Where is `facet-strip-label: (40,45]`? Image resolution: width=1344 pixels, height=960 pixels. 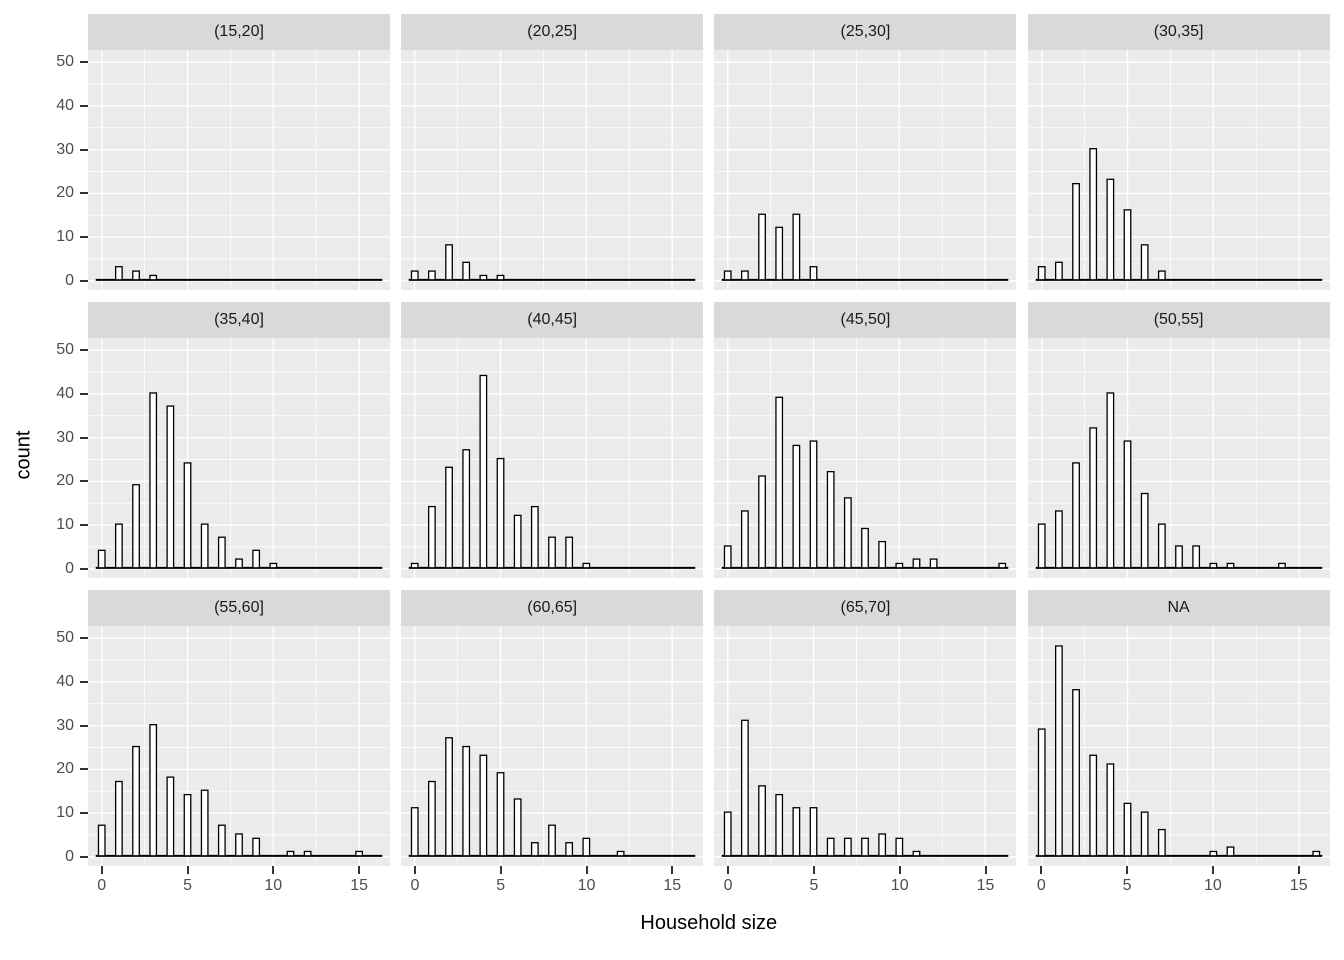 facet-strip-label: (40,45] is located at coordinates (552, 320).